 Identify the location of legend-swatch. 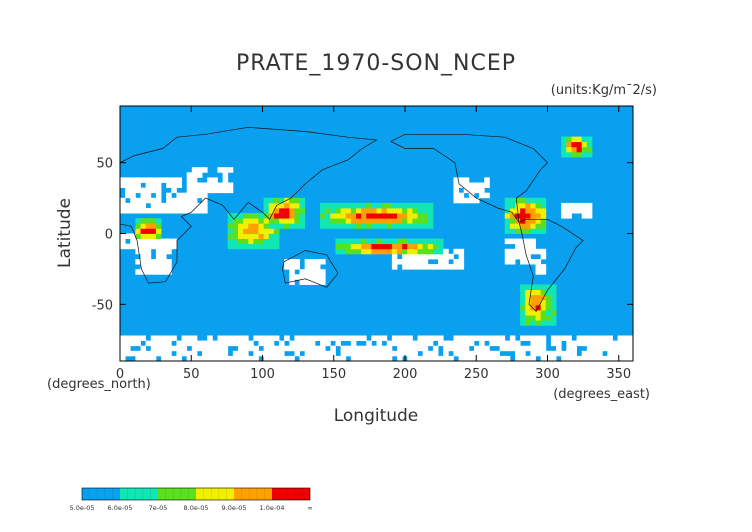
(291, 494).